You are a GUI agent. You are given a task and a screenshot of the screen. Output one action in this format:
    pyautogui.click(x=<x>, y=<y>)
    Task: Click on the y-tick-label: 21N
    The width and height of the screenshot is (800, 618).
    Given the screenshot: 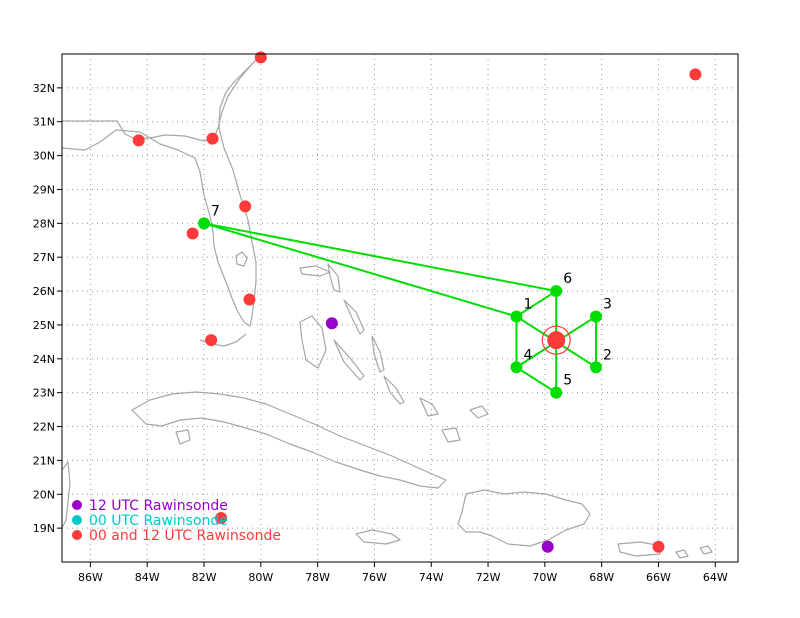 What is the action you would take?
    pyautogui.click(x=44, y=460)
    